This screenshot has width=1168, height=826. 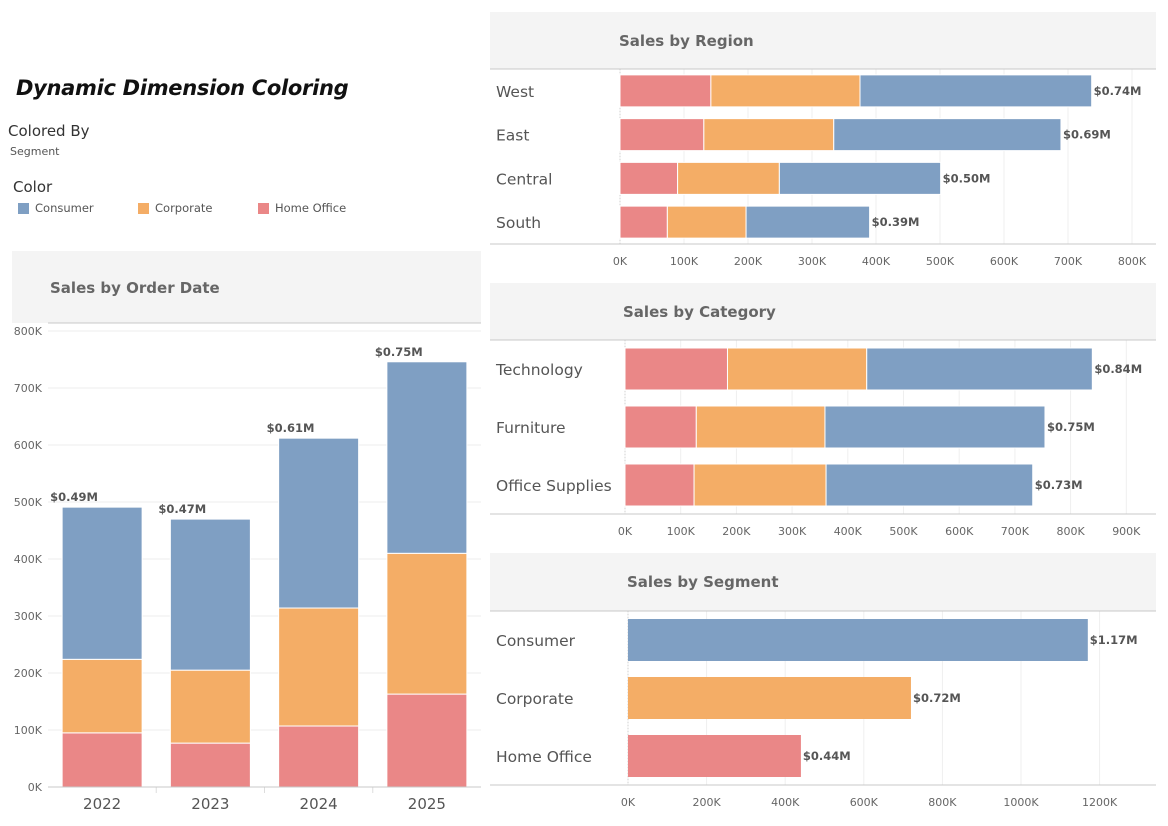 I want to click on region-chart-title: Sales by Region, so click(x=686, y=41).